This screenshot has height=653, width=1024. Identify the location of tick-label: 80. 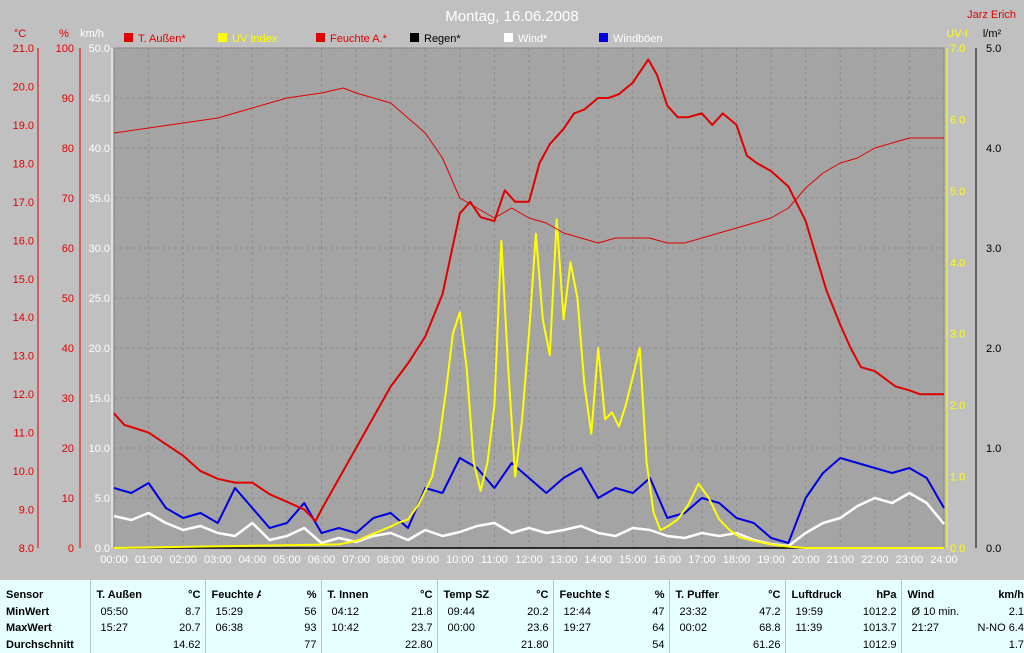
(68, 149).